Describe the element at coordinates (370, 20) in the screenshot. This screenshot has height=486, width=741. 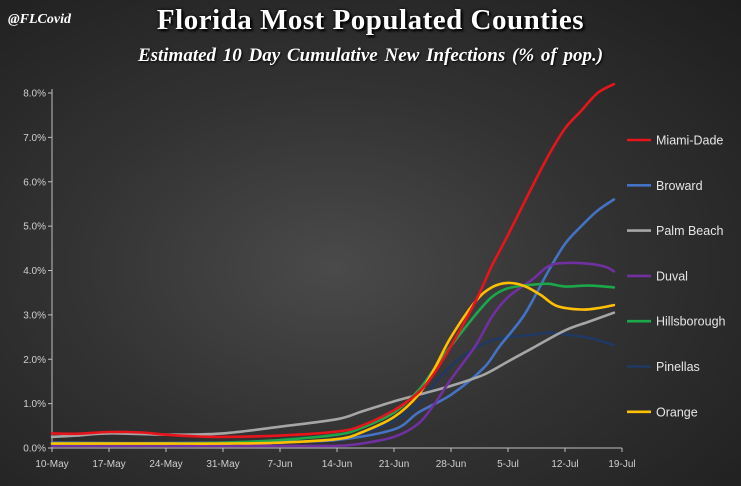
I see `chart-title: Florida Most Populated Counties` at that location.